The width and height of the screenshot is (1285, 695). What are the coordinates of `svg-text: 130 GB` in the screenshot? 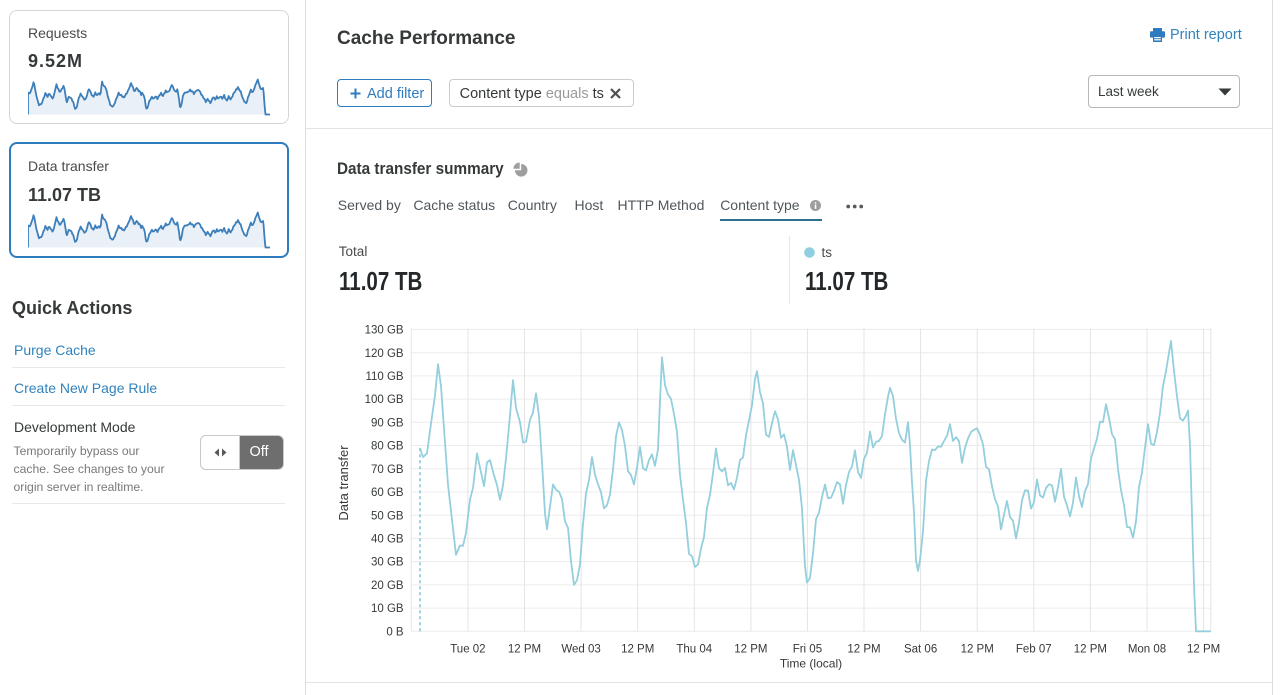 It's located at (384, 331).